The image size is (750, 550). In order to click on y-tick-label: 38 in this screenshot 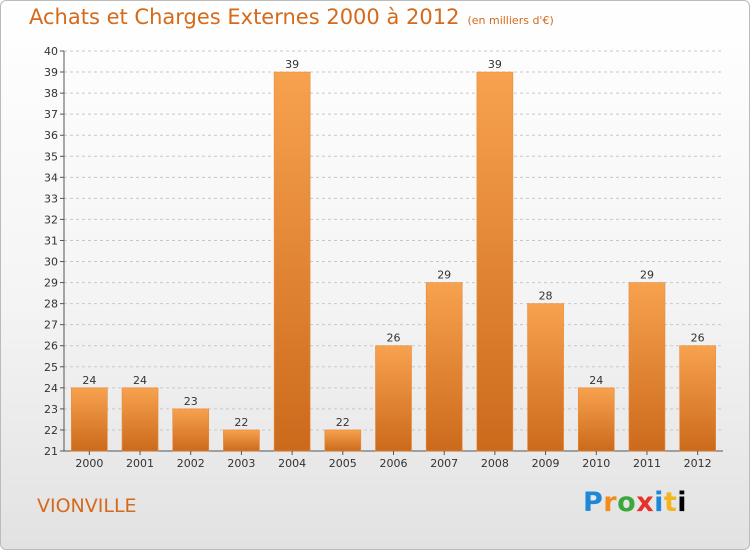, I will do `click(51, 93)`.